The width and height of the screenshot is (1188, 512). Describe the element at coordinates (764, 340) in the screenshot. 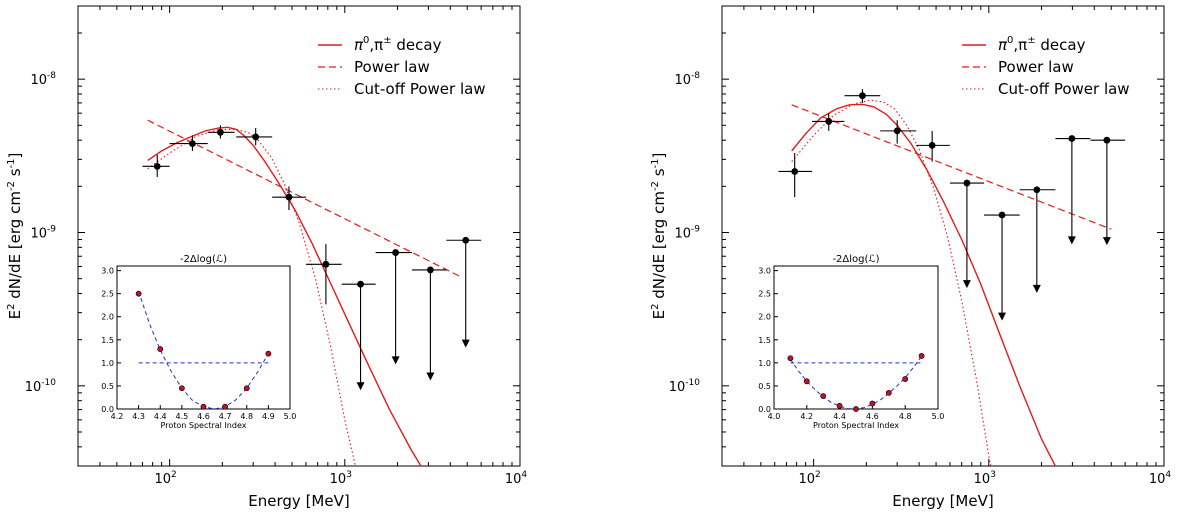

I see `inset-y-tick-label: 1.5` at that location.